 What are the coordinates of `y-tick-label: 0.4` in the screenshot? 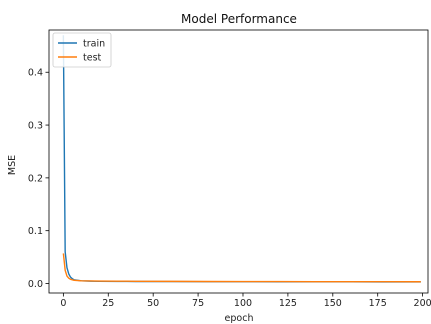 It's located at (35, 73).